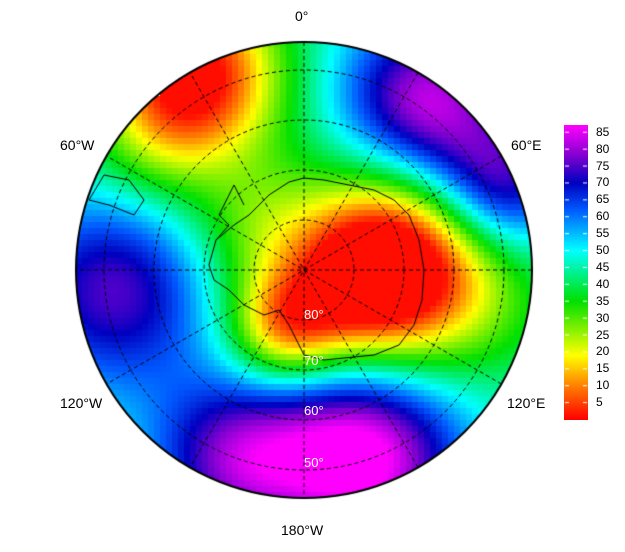 This screenshot has height=552, width=625. I want to click on colorbar-tick-label: 50, so click(603, 250).